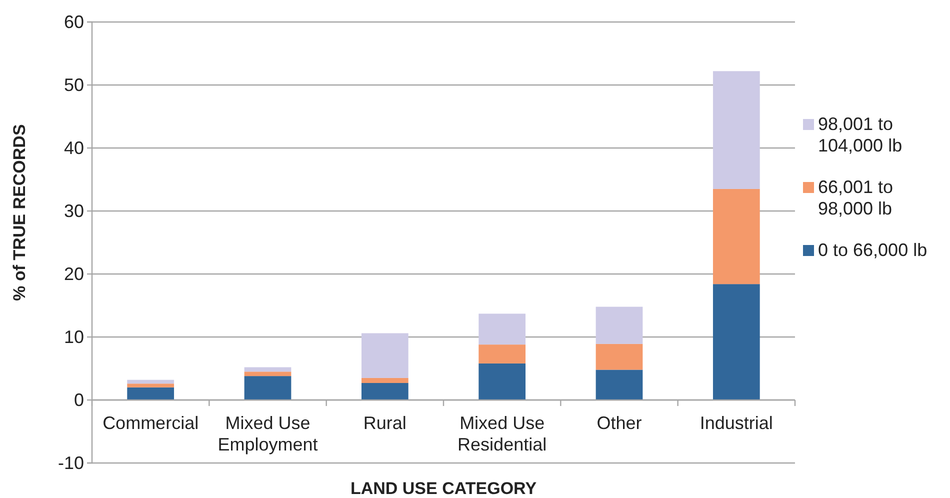 This screenshot has width=950, height=498. What do you see at coordinates (502, 434) in the screenshot?
I see `x-tick-label: Mixed Use Residential` at bounding box center [502, 434].